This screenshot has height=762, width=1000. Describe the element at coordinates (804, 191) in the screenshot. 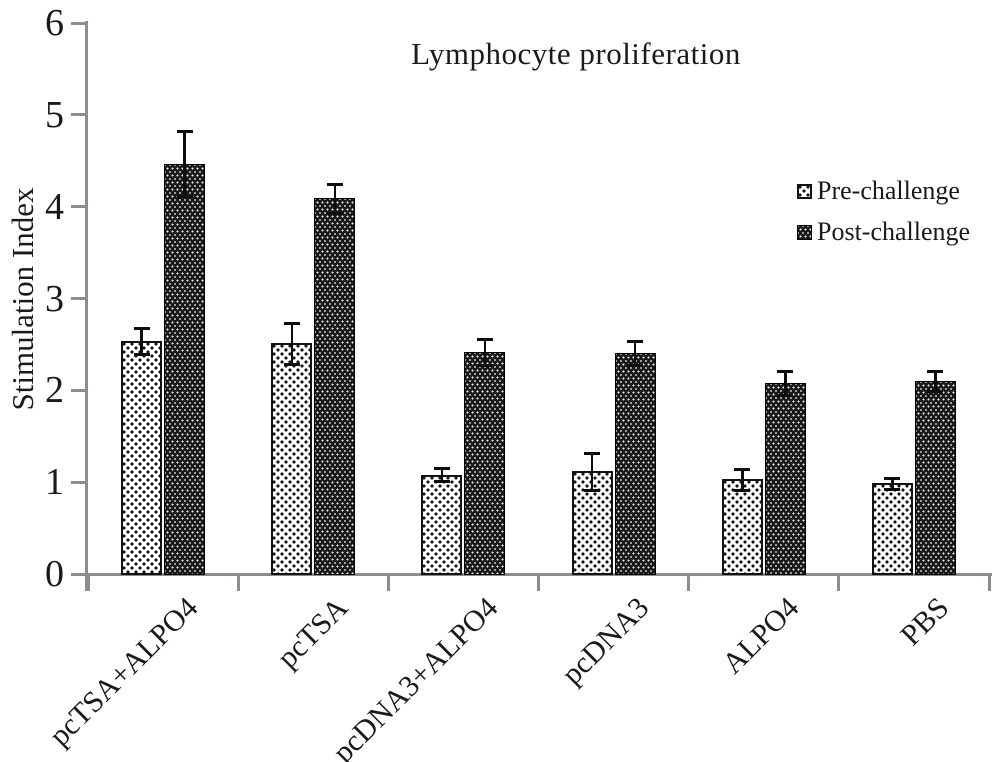

I see `pre-challenge-swatch-icon` at that location.